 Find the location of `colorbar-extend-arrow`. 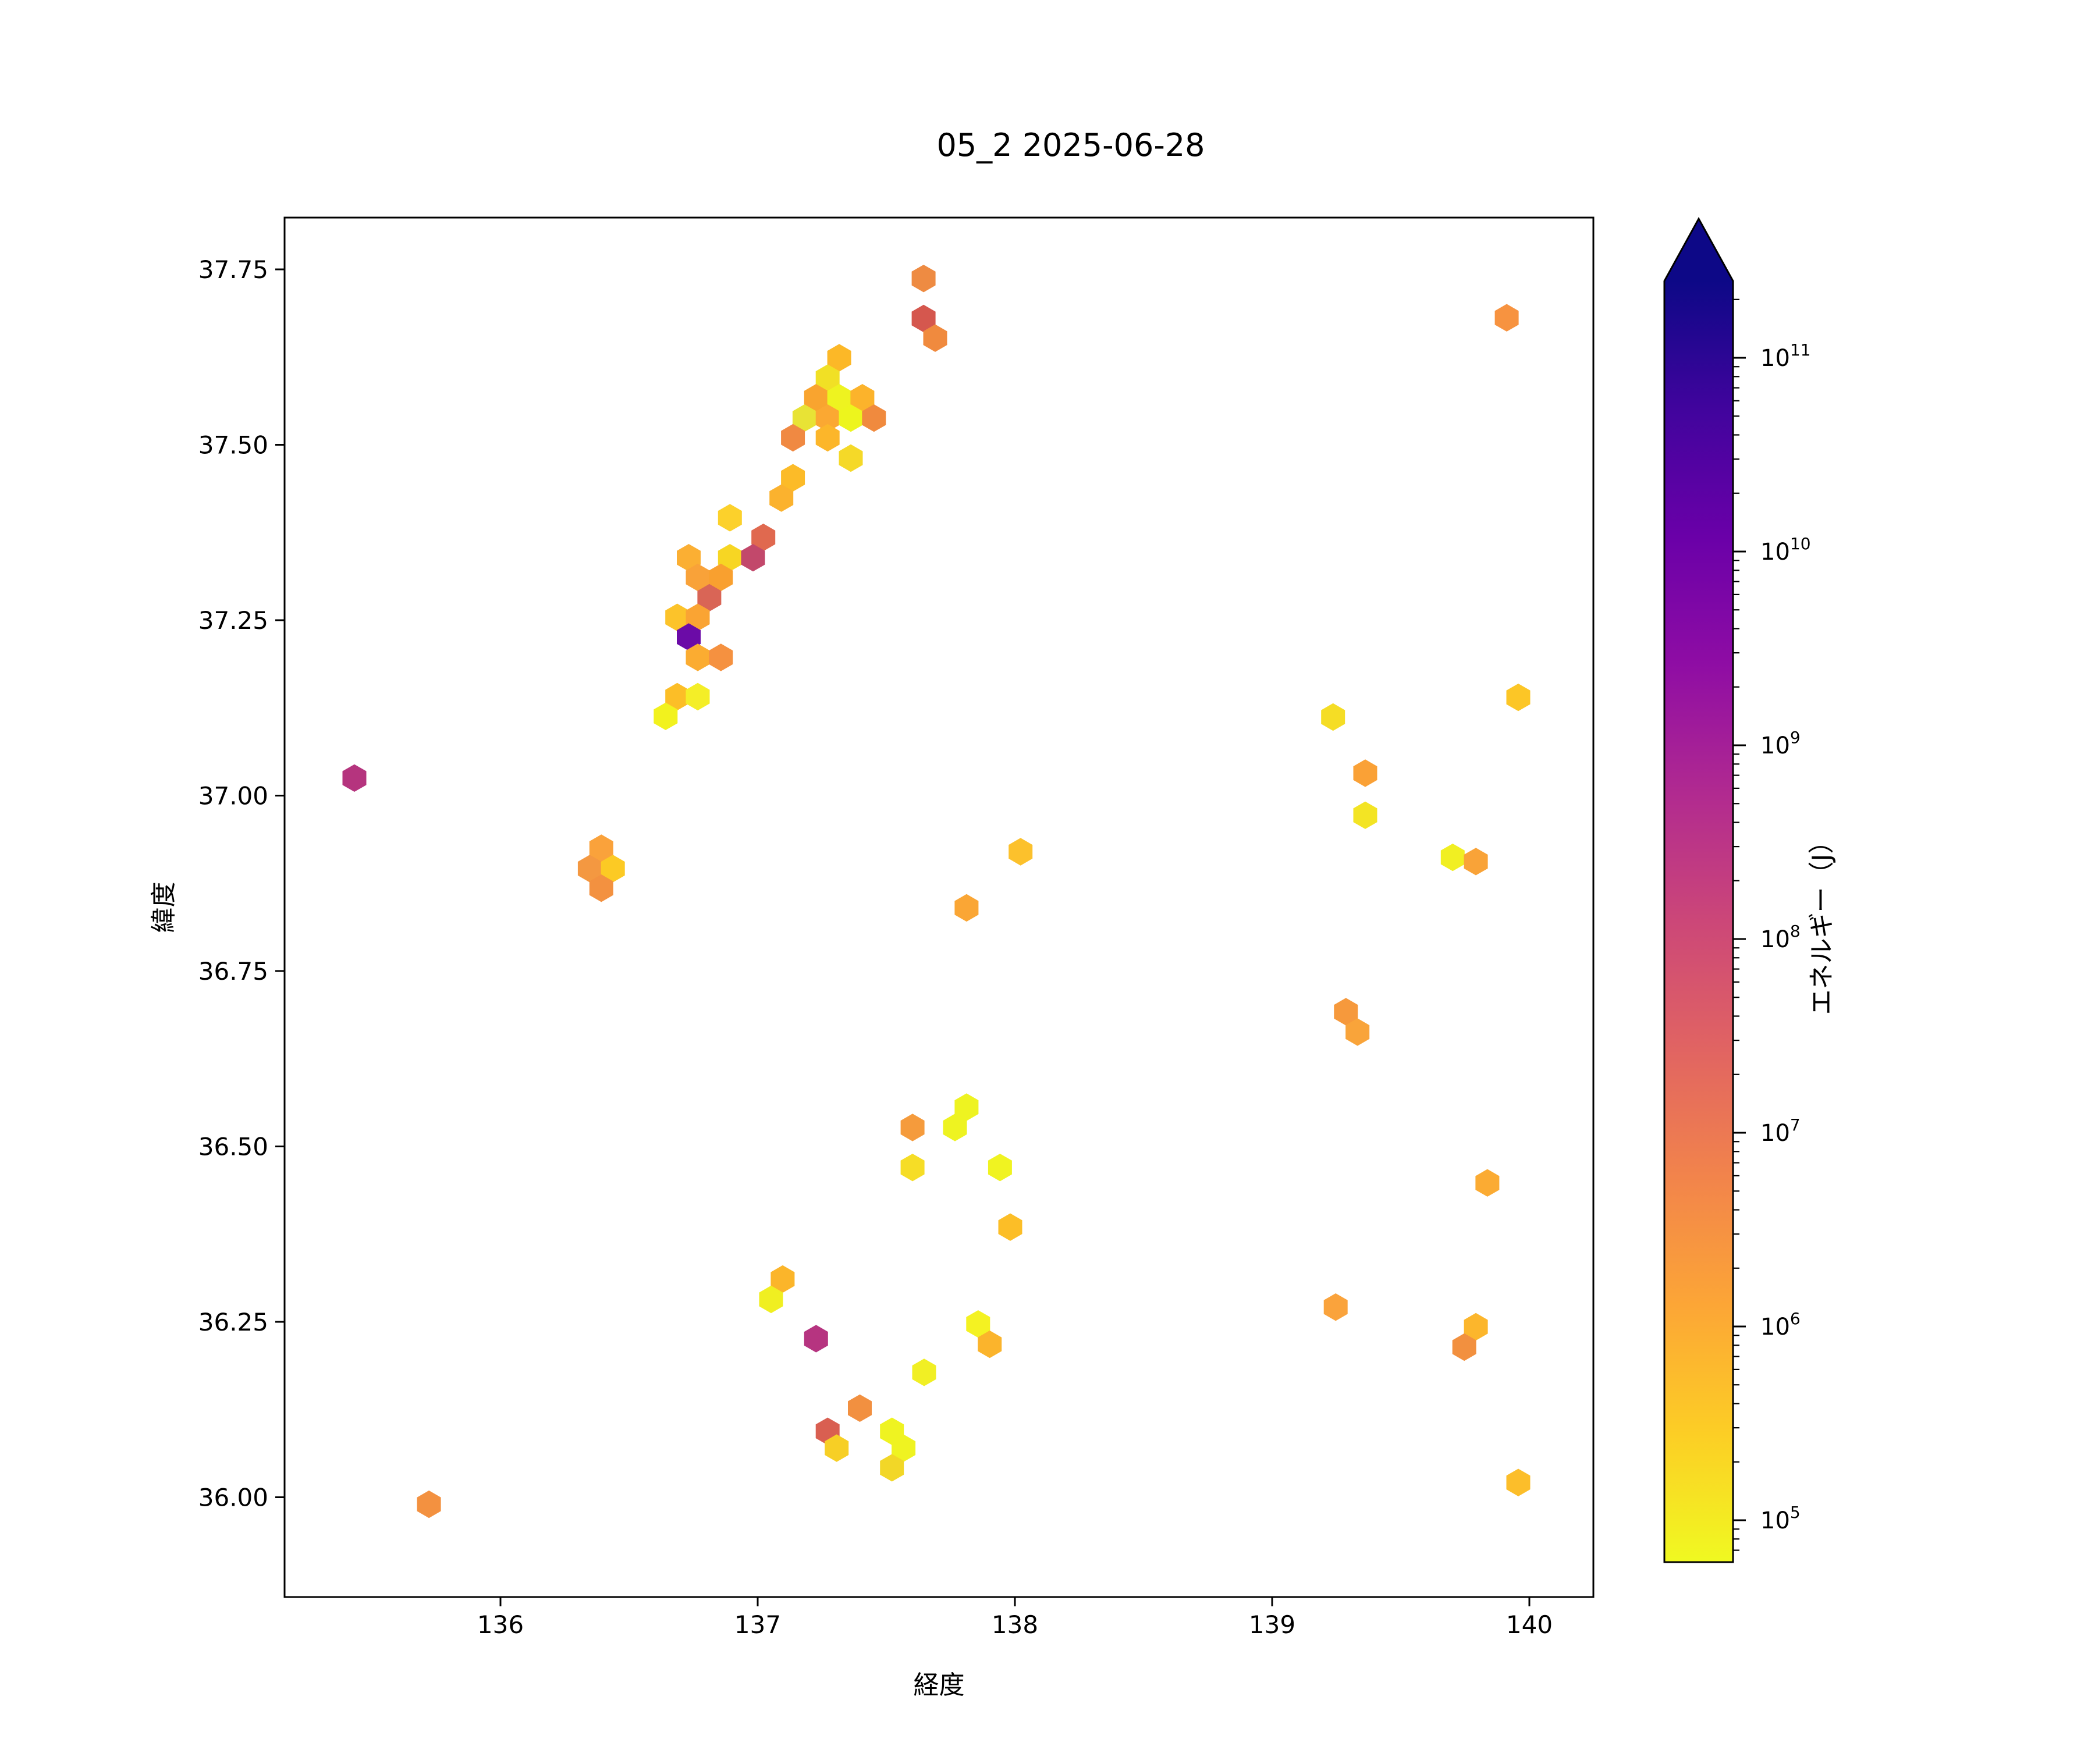

colorbar-extend-arrow is located at coordinates (1699, 250).